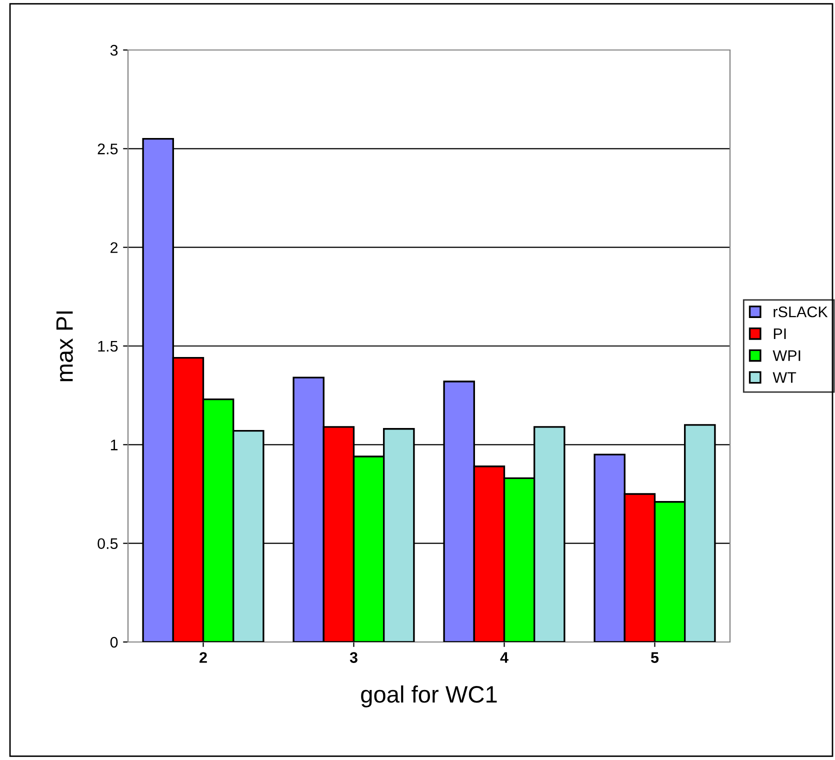 The width and height of the screenshot is (835, 760). Describe the element at coordinates (114, 247) in the screenshot. I see `y-tick-label: 2` at that location.